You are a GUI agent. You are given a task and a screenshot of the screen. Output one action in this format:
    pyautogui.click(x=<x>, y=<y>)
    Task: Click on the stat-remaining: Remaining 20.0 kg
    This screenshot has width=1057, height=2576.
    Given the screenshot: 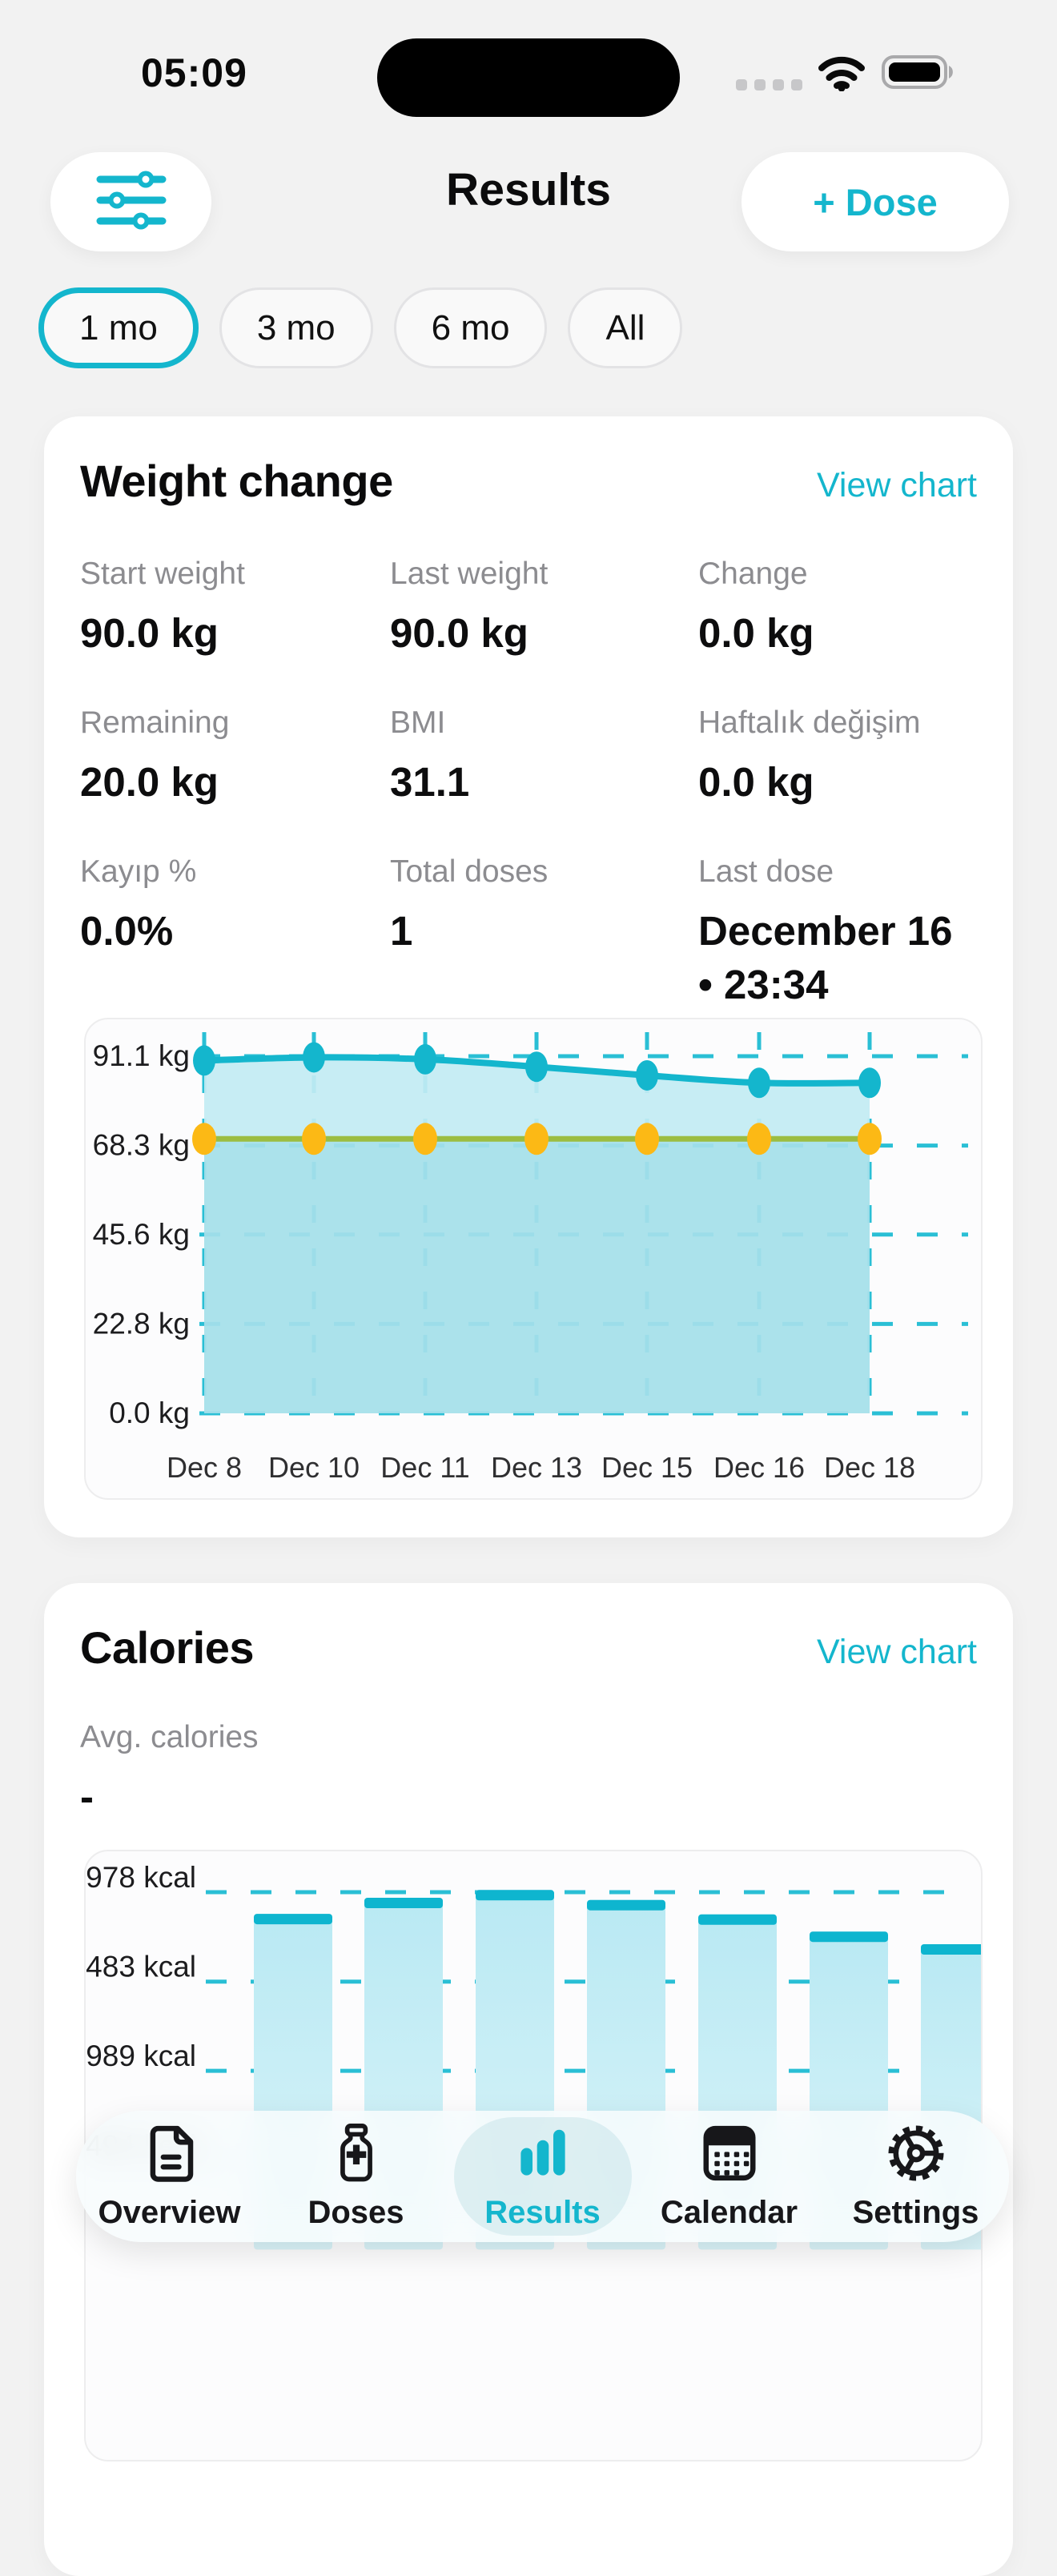 What is the action you would take?
    pyautogui.click(x=155, y=755)
    